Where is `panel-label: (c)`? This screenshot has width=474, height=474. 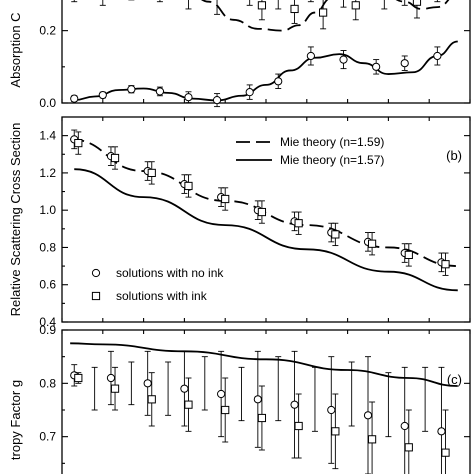
panel-label: (c) is located at coordinates (454, 379).